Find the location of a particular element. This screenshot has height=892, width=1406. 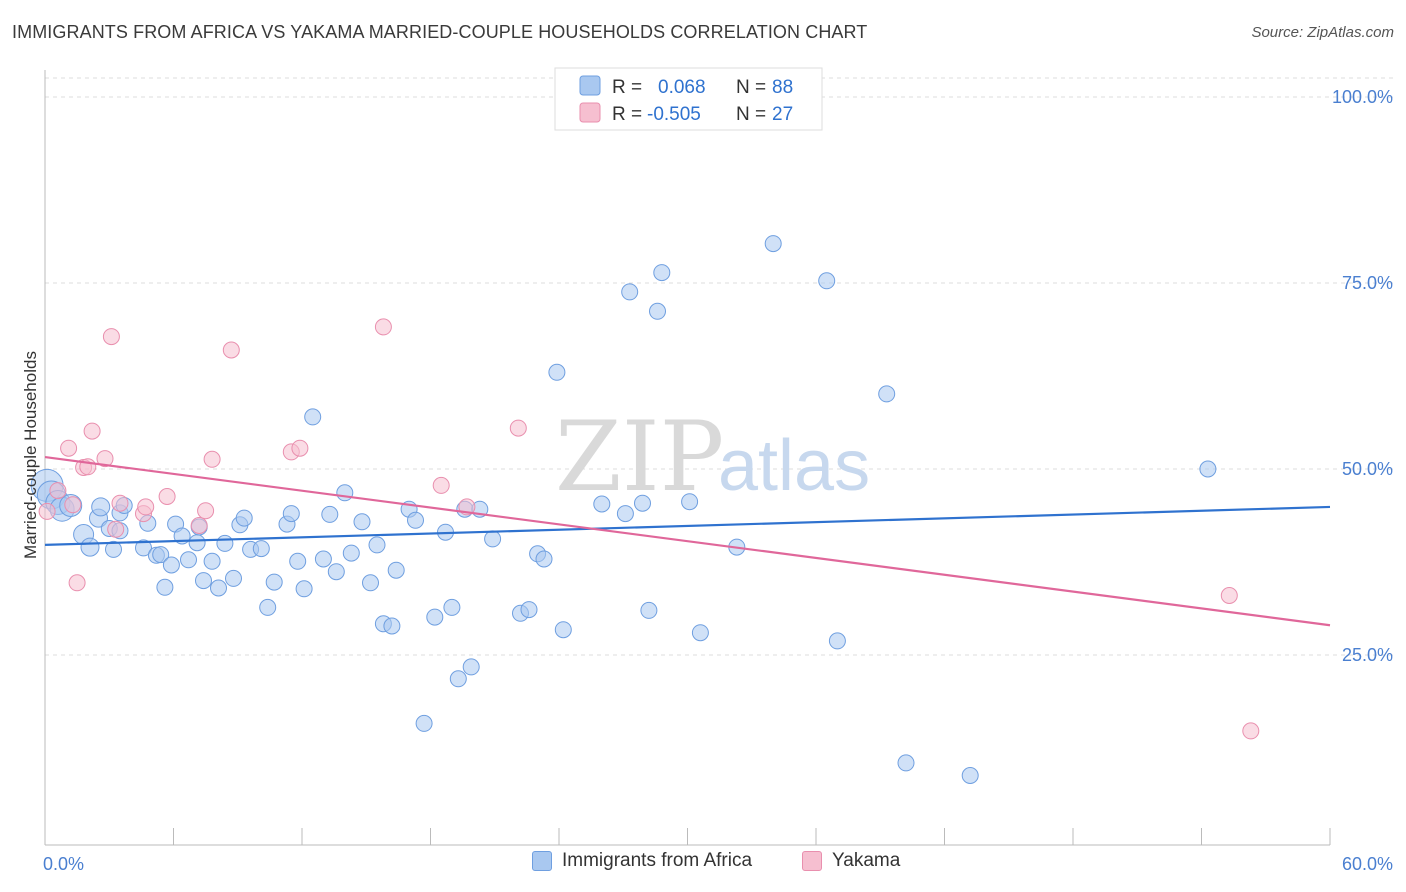

legend-item-africa: Immigrants from Africa is located at coordinates (642, 861).